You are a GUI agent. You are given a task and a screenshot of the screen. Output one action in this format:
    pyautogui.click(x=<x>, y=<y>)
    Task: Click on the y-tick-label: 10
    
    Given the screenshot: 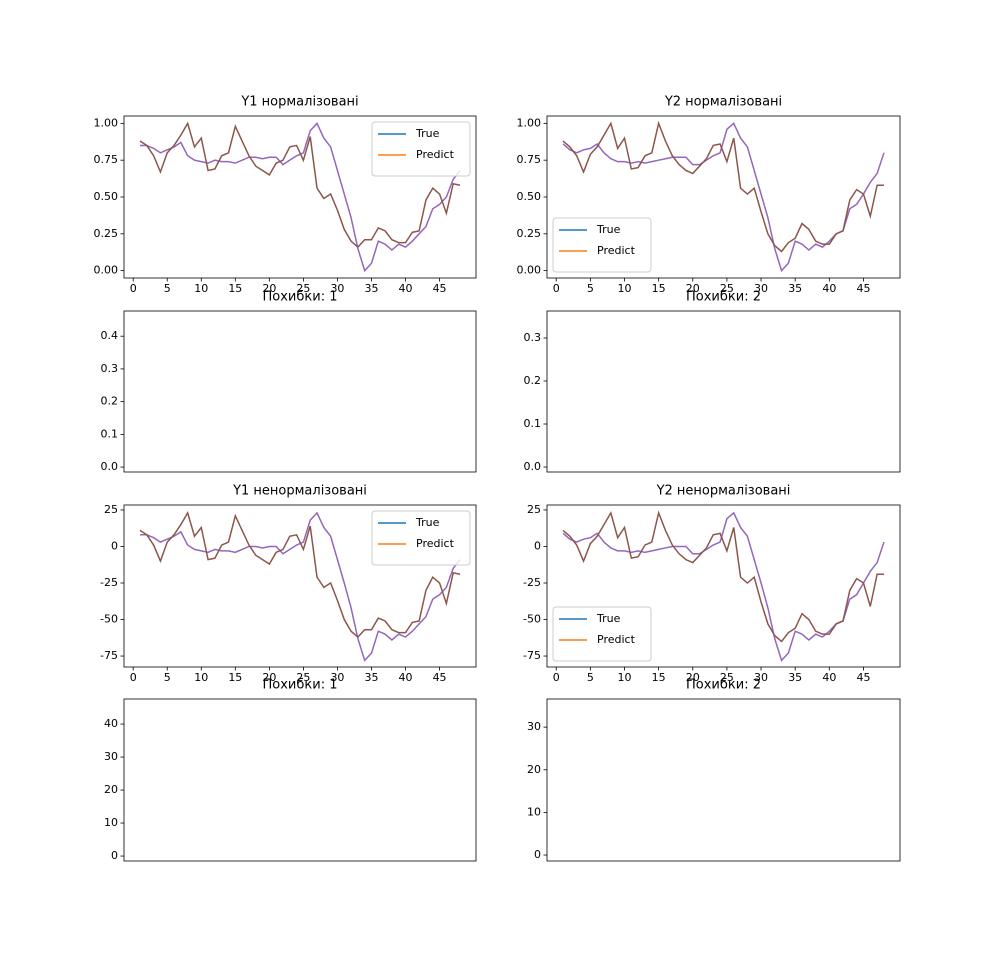 What is the action you would take?
    pyautogui.click(x=111, y=822)
    